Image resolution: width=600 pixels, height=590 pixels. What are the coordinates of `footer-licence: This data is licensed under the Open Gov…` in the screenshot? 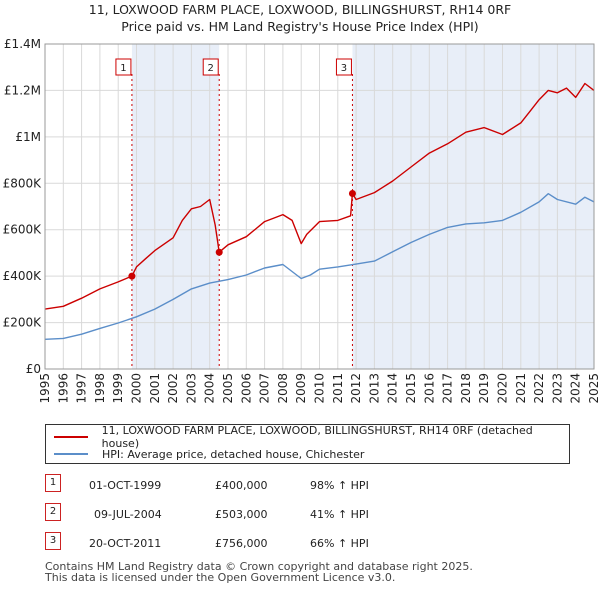 It's located at (220, 577).